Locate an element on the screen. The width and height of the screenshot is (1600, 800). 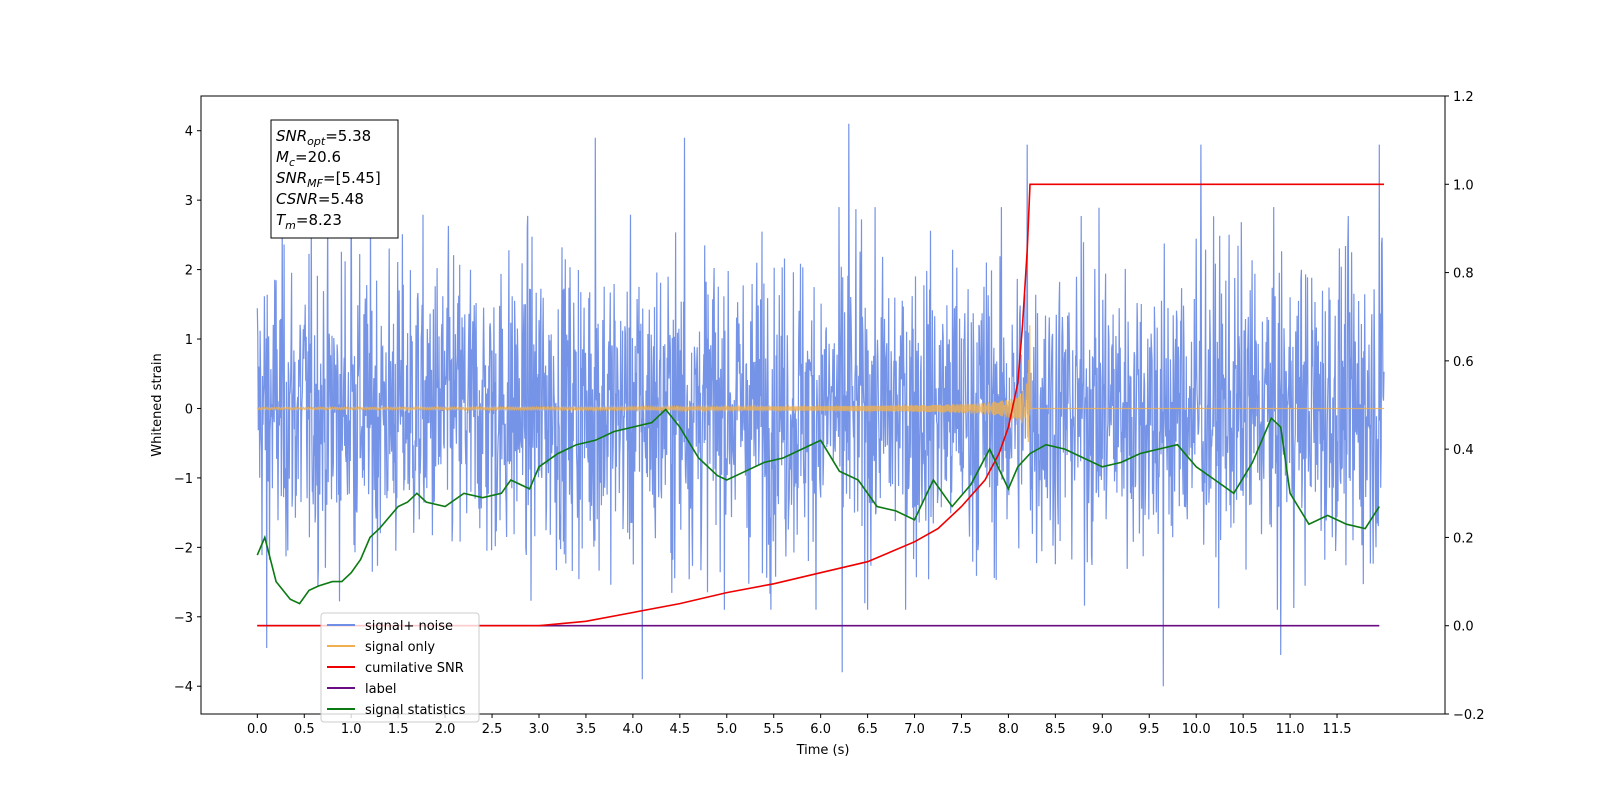
y2-tick-label: 0.0 is located at coordinates (1463, 627).